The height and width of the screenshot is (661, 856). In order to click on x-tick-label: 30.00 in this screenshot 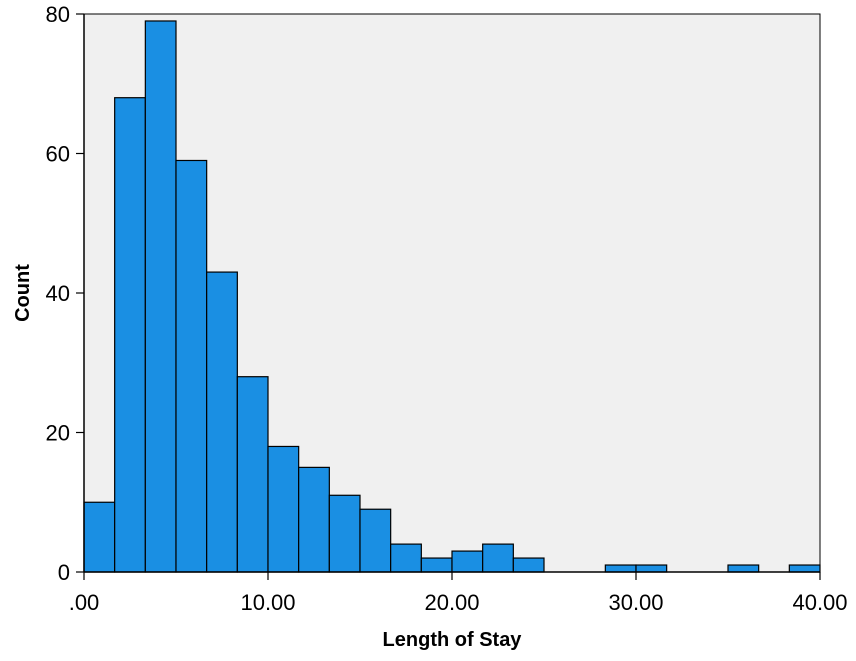, I will do `click(635, 602)`.